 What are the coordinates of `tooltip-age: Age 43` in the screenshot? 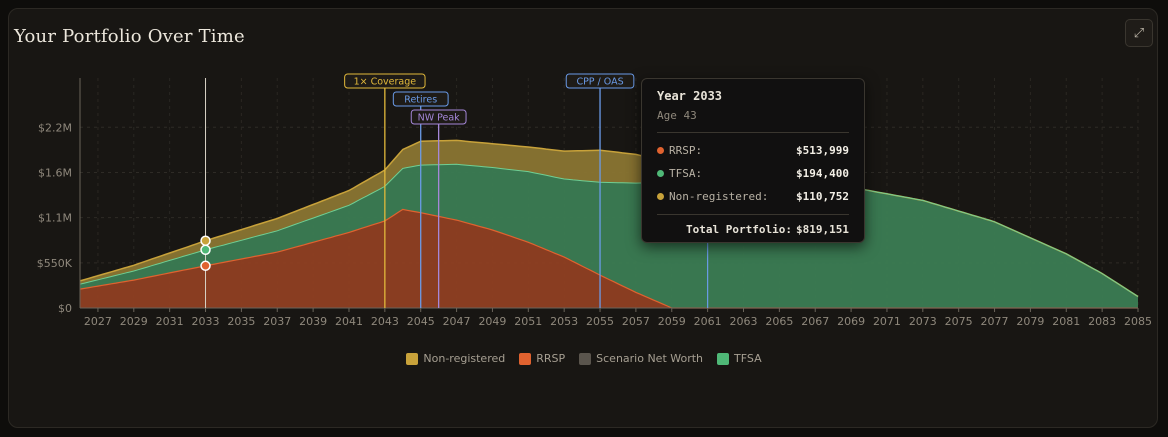 It's located at (677, 115).